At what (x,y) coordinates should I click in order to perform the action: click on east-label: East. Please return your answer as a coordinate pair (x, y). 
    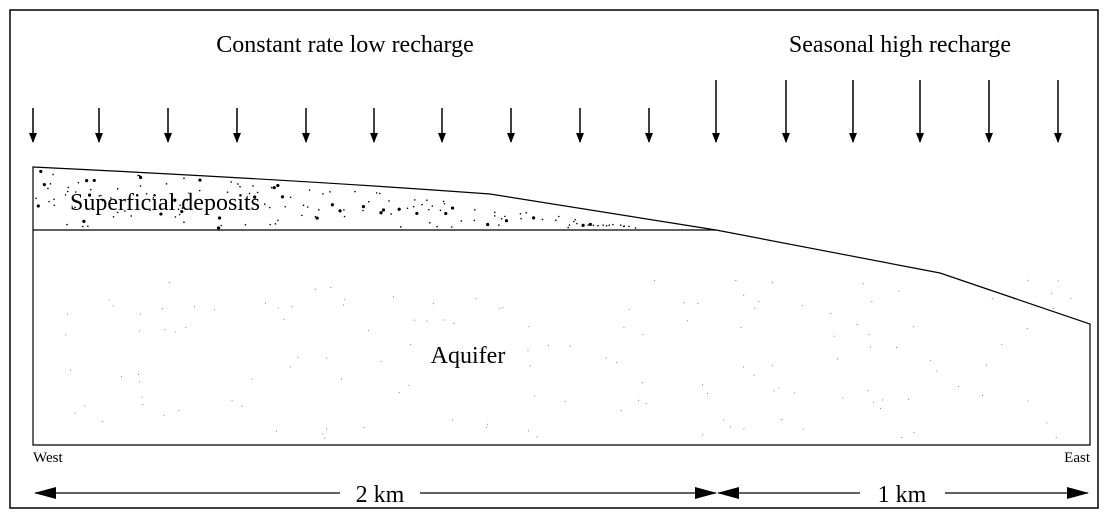
    Looking at the image, I should click on (1077, 458).